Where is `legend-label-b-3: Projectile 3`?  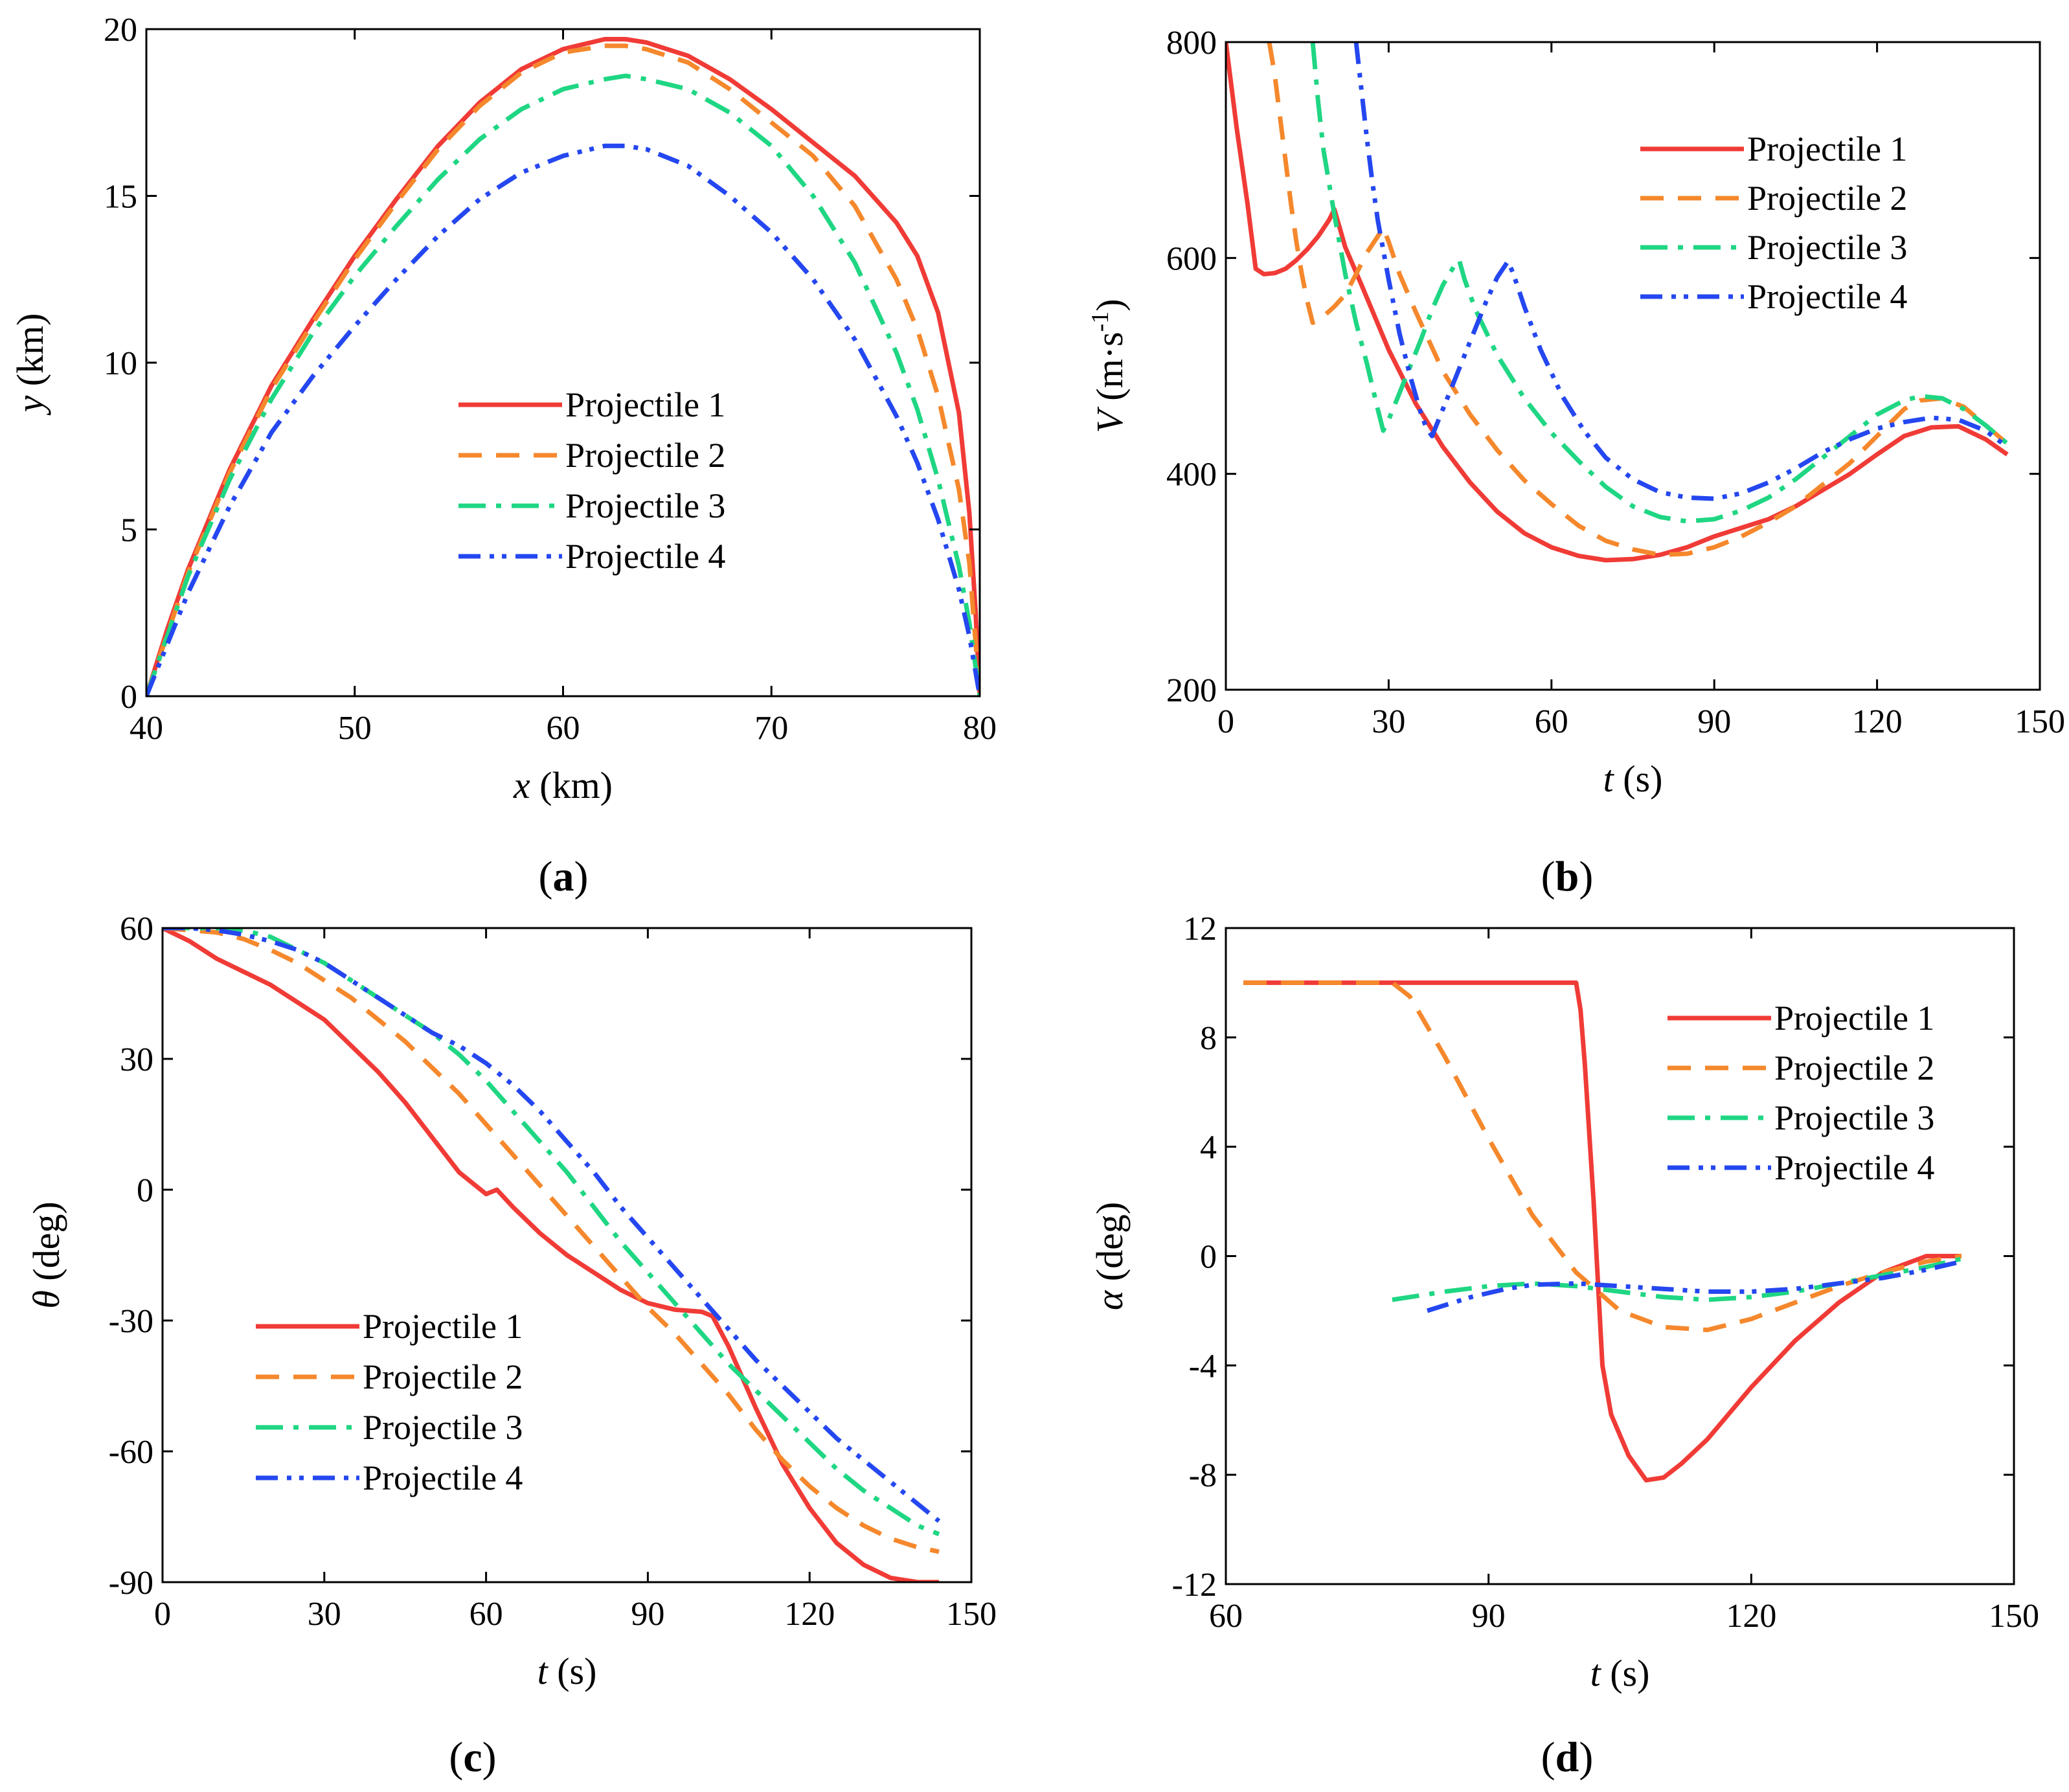
legend-label-b-3: Projectile 3 is located at coordinates (1827, 247).